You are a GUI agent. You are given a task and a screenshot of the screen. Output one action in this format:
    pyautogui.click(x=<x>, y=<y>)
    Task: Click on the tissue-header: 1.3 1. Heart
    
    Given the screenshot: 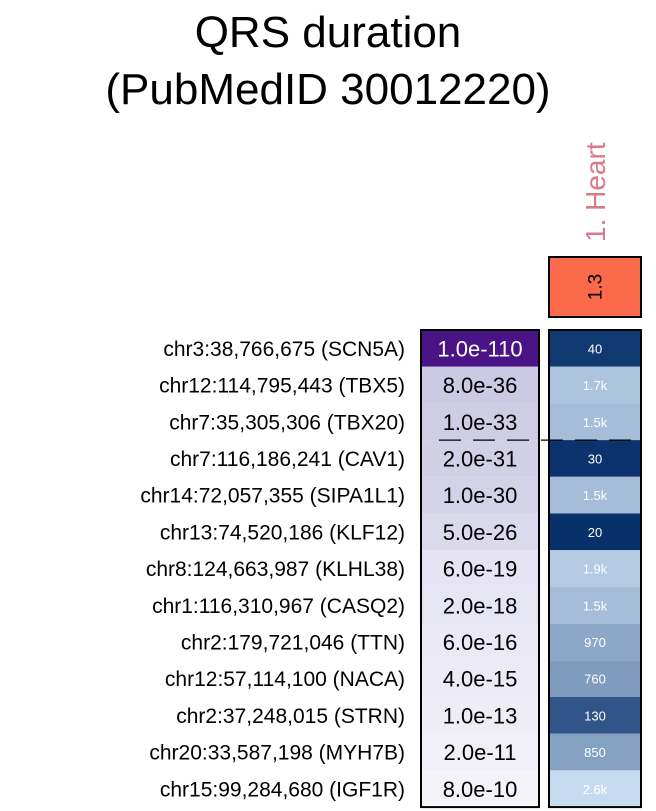 What is the action you would take?
    pyautogui.click(x=595, y=230)
    